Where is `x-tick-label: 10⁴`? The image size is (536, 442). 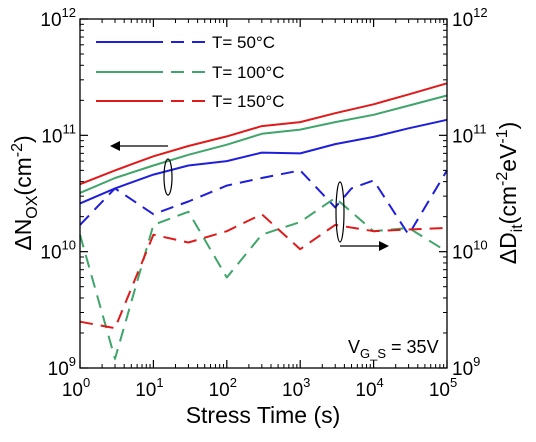 x-tick-label: 10⁴ is located at coordinates (369, 388).